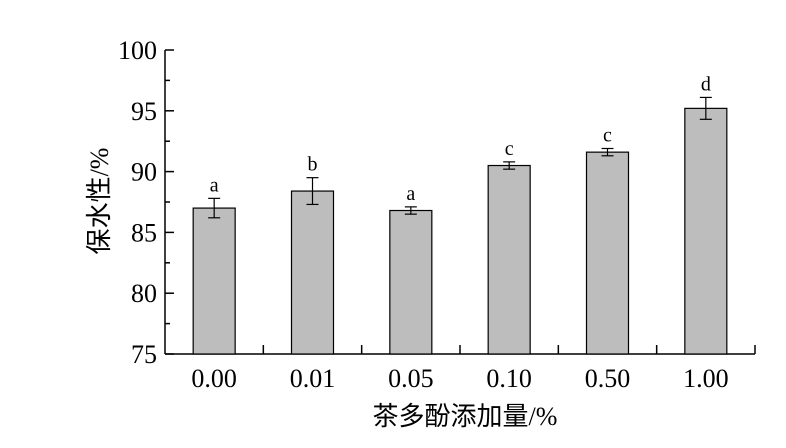 The image size is (786, 448). What do you see at coordinates (146, 202) in the screenshot?
I see `y-axis: 75 80 85 90 95 100` at bounding box center [146, 202].